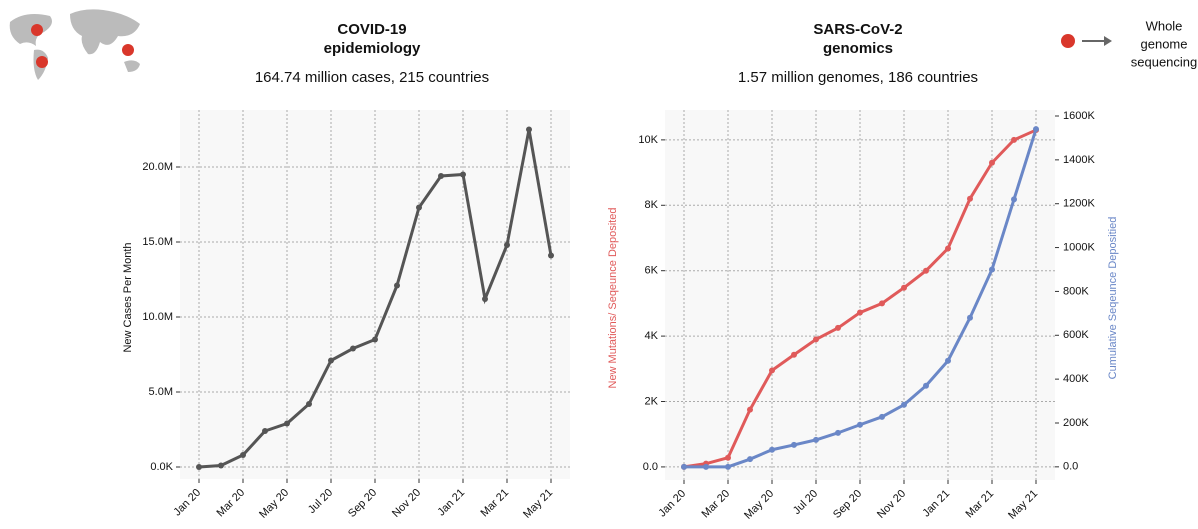 The height and width of the screenshot is (529, 1198). Describe the element at coordinates (858, 77) in the screenshot. I see `chart-subtitle: 1.57 million genomes, 186 countries` at that location.